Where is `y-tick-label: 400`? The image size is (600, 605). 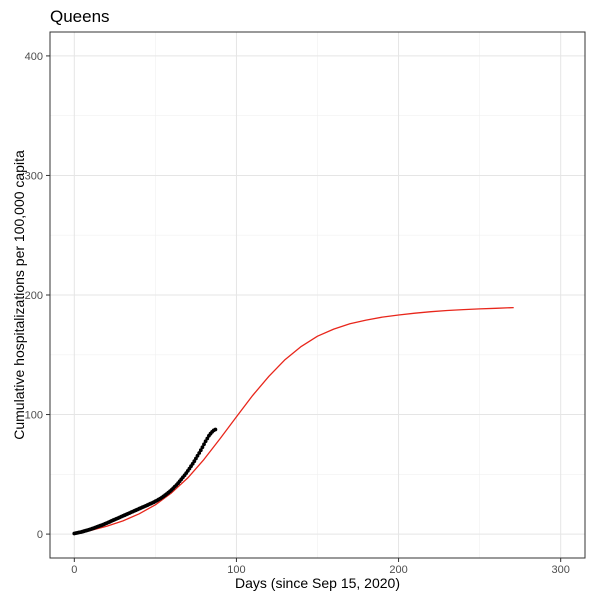
y-tick-label: 400 is located at coordinates (34, 57).